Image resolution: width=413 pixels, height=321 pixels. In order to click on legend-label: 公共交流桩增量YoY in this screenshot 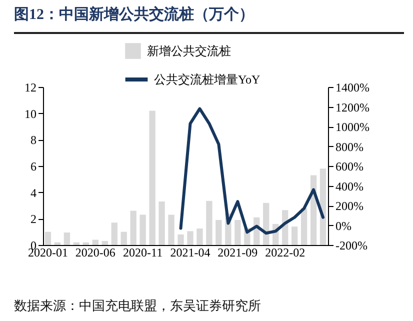, I will do `click(207, 79)`.